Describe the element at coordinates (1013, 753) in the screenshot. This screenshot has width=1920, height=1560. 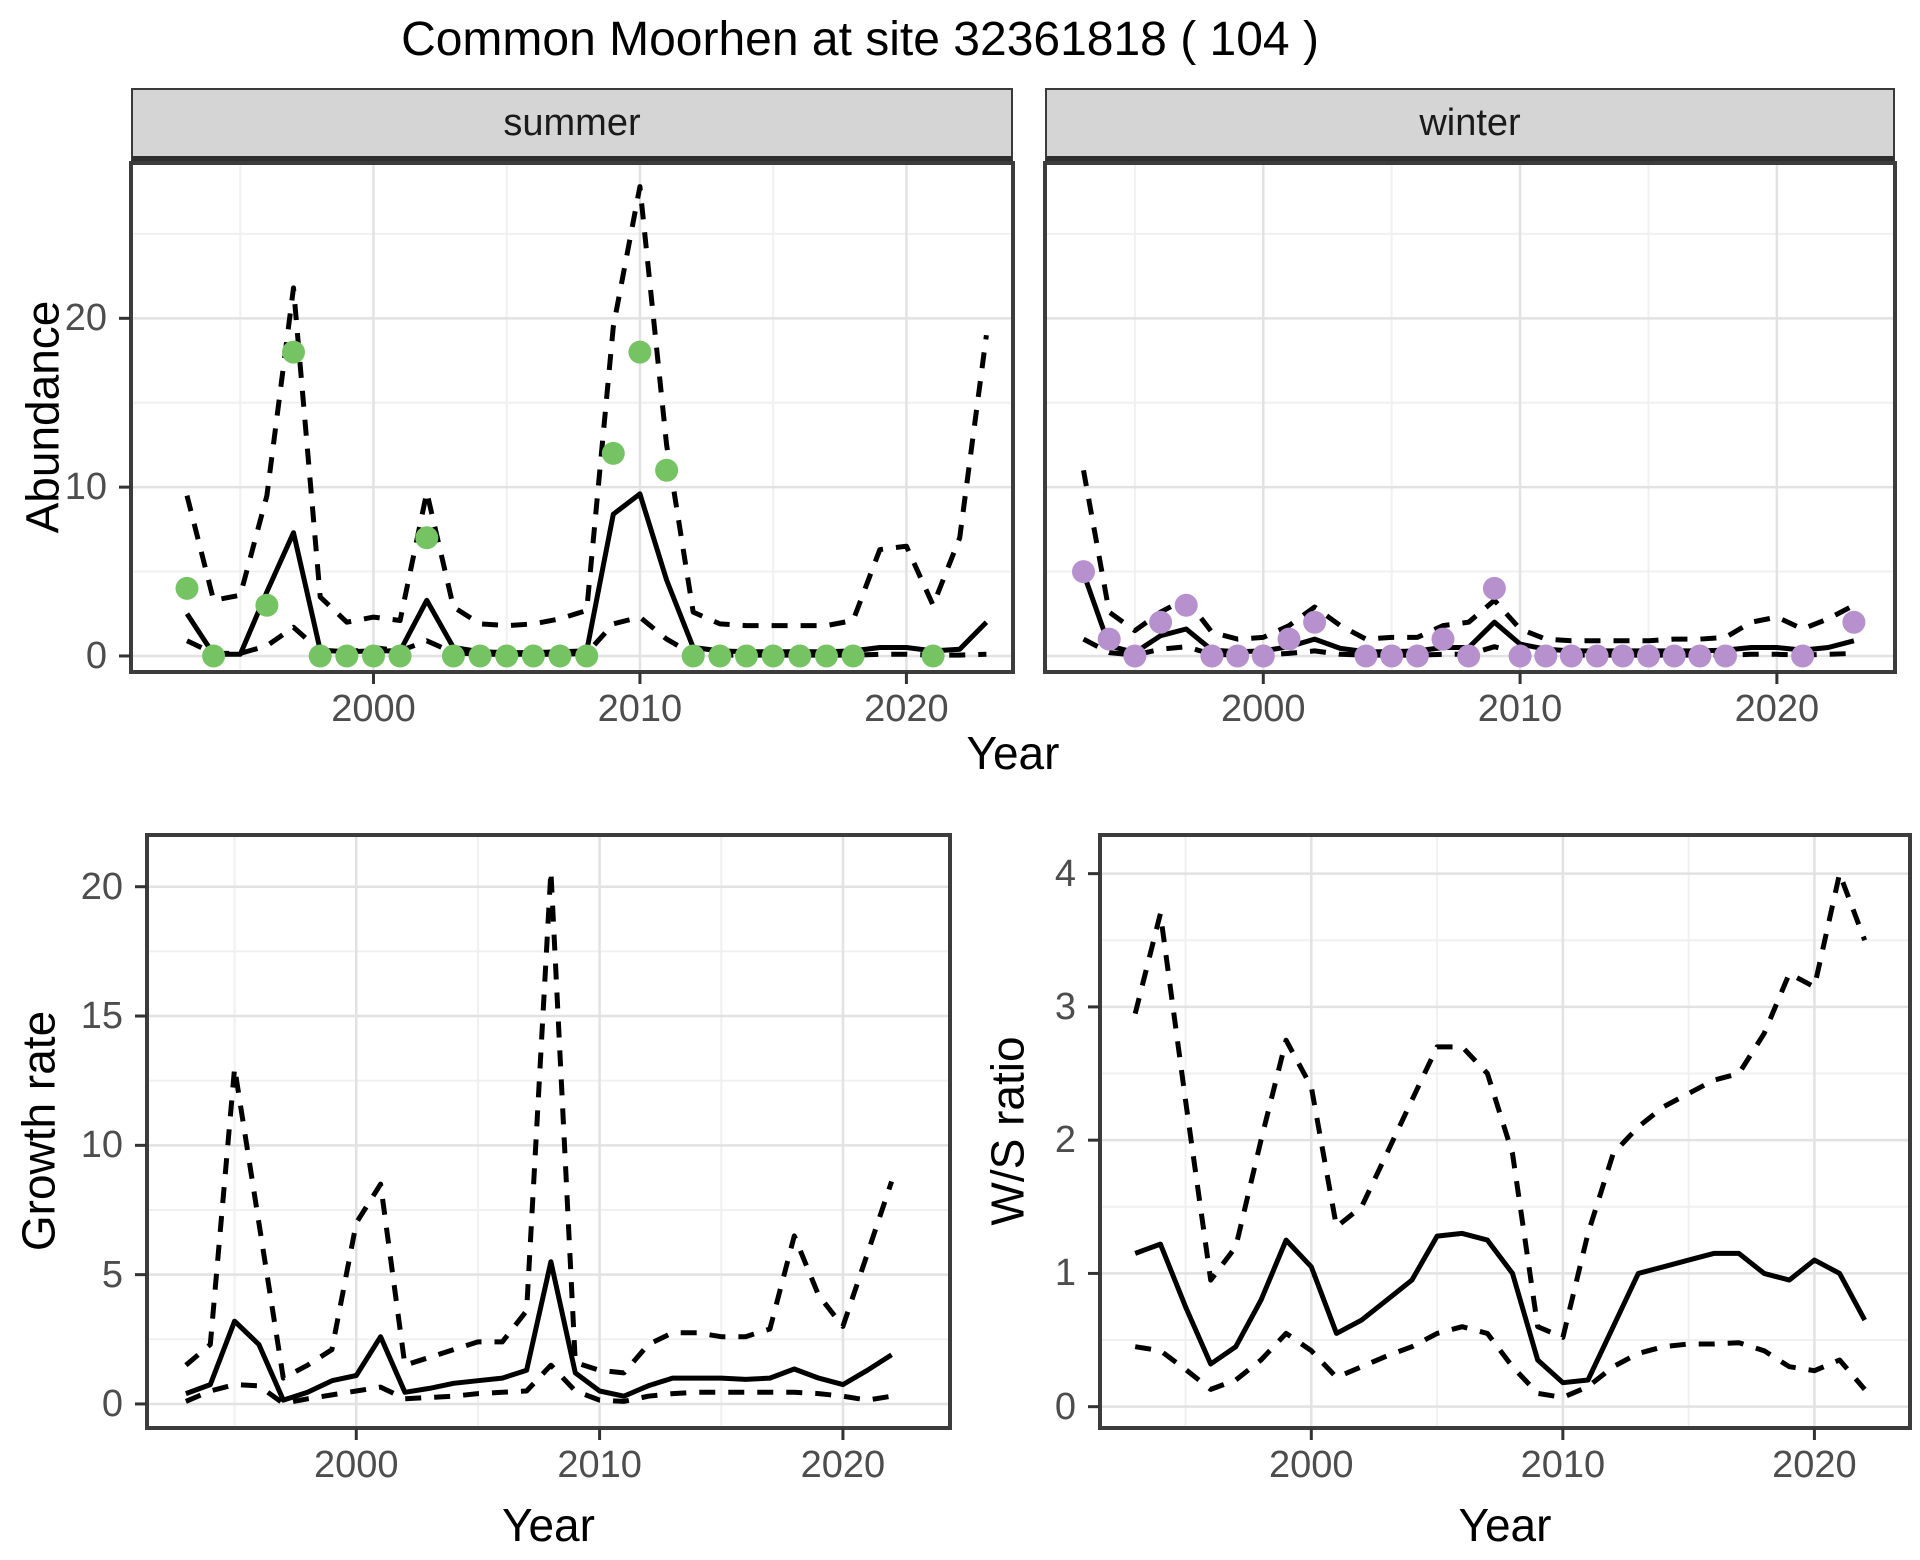
I see `x-axis-title-top: Year` at that location.